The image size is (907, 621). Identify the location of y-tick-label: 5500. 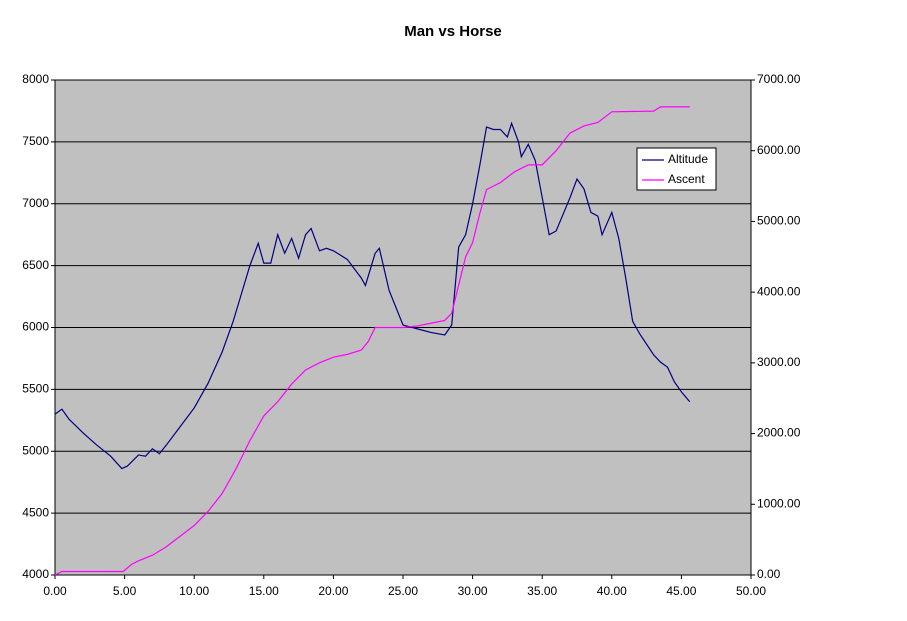
(35, 389).